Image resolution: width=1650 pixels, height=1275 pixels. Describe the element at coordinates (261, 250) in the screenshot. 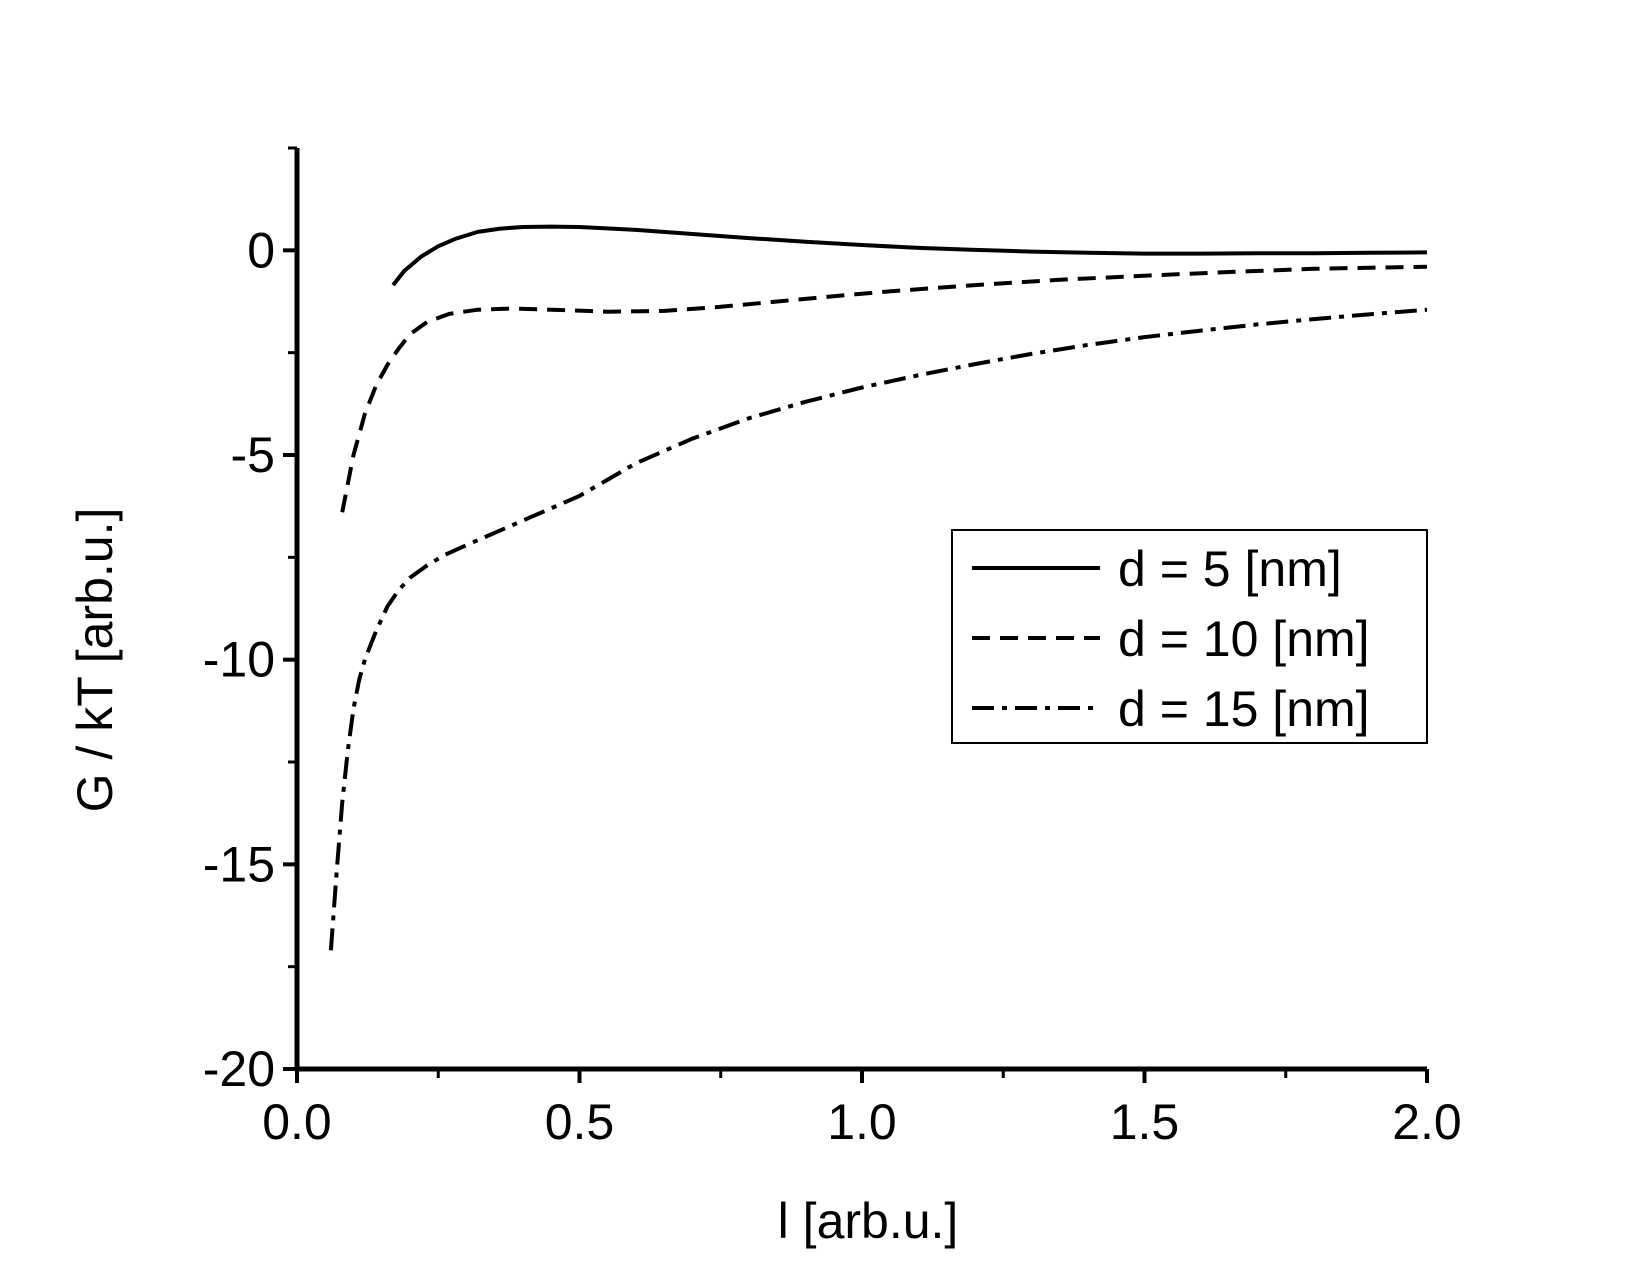

I see `y-tick-label: 0` at that location.